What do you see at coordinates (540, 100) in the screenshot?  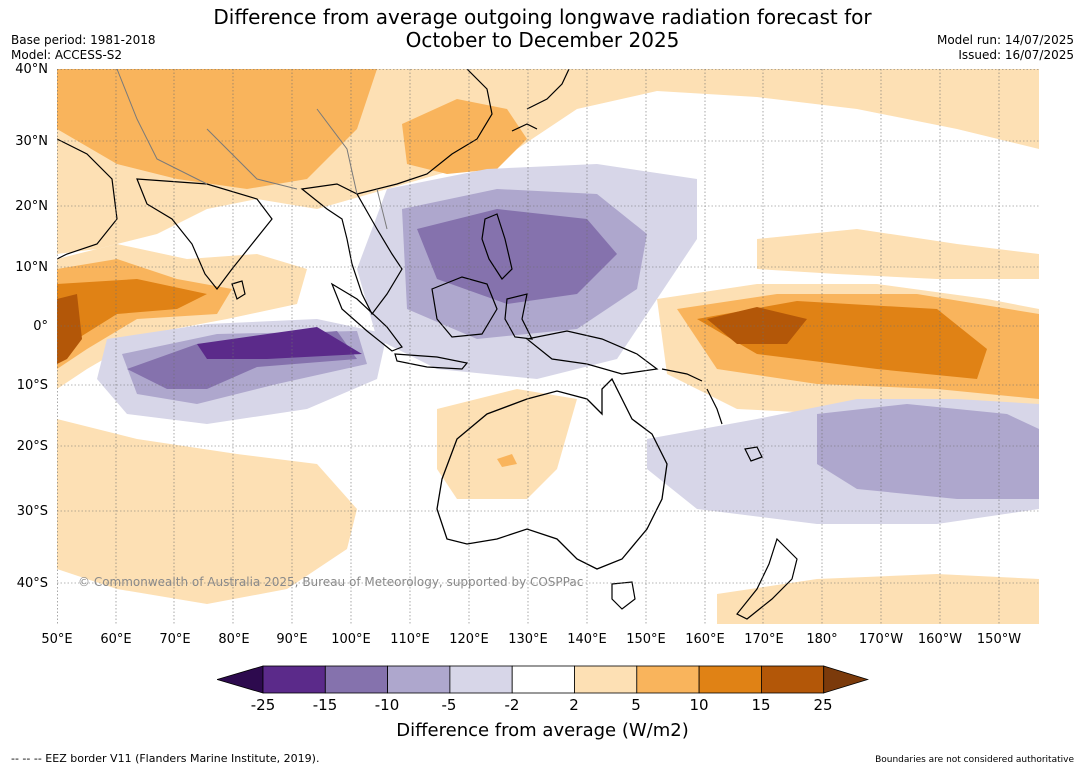 I see `japan-coastline` at bounding box center [540, 100].